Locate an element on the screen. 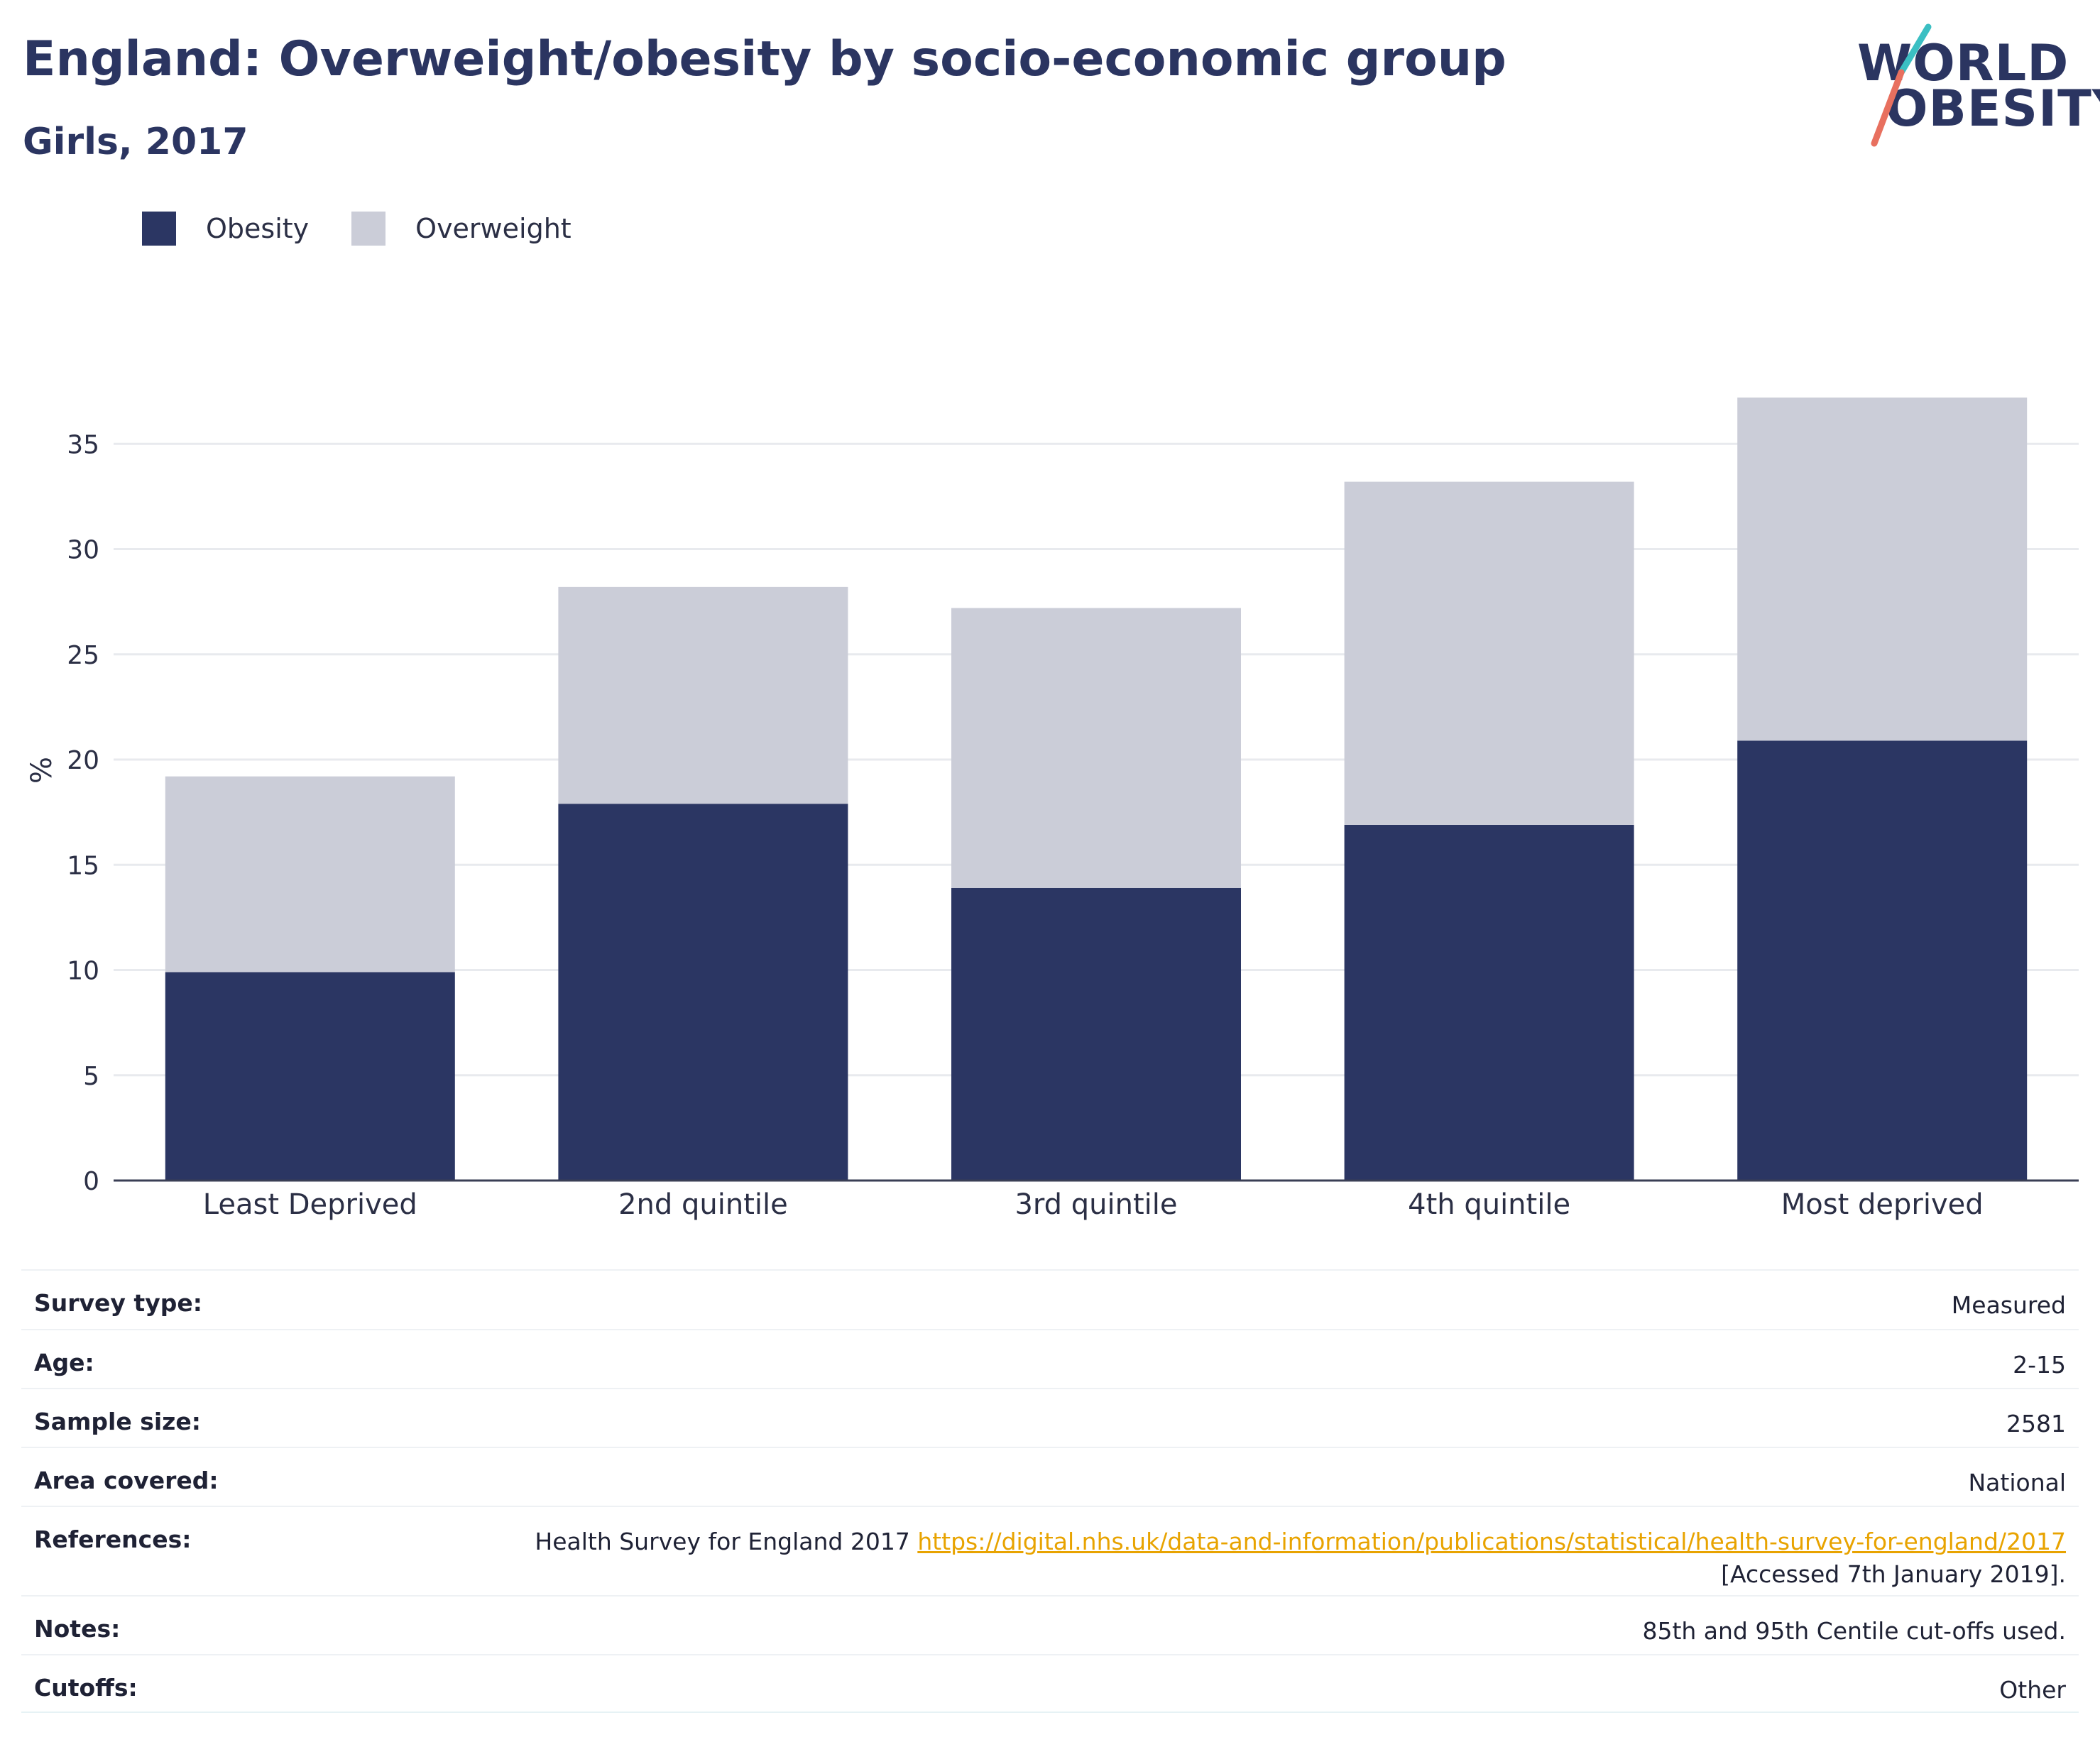 The image size is (2100, 1747). y-tick-label: 10 is located at coordinates (83, 971).